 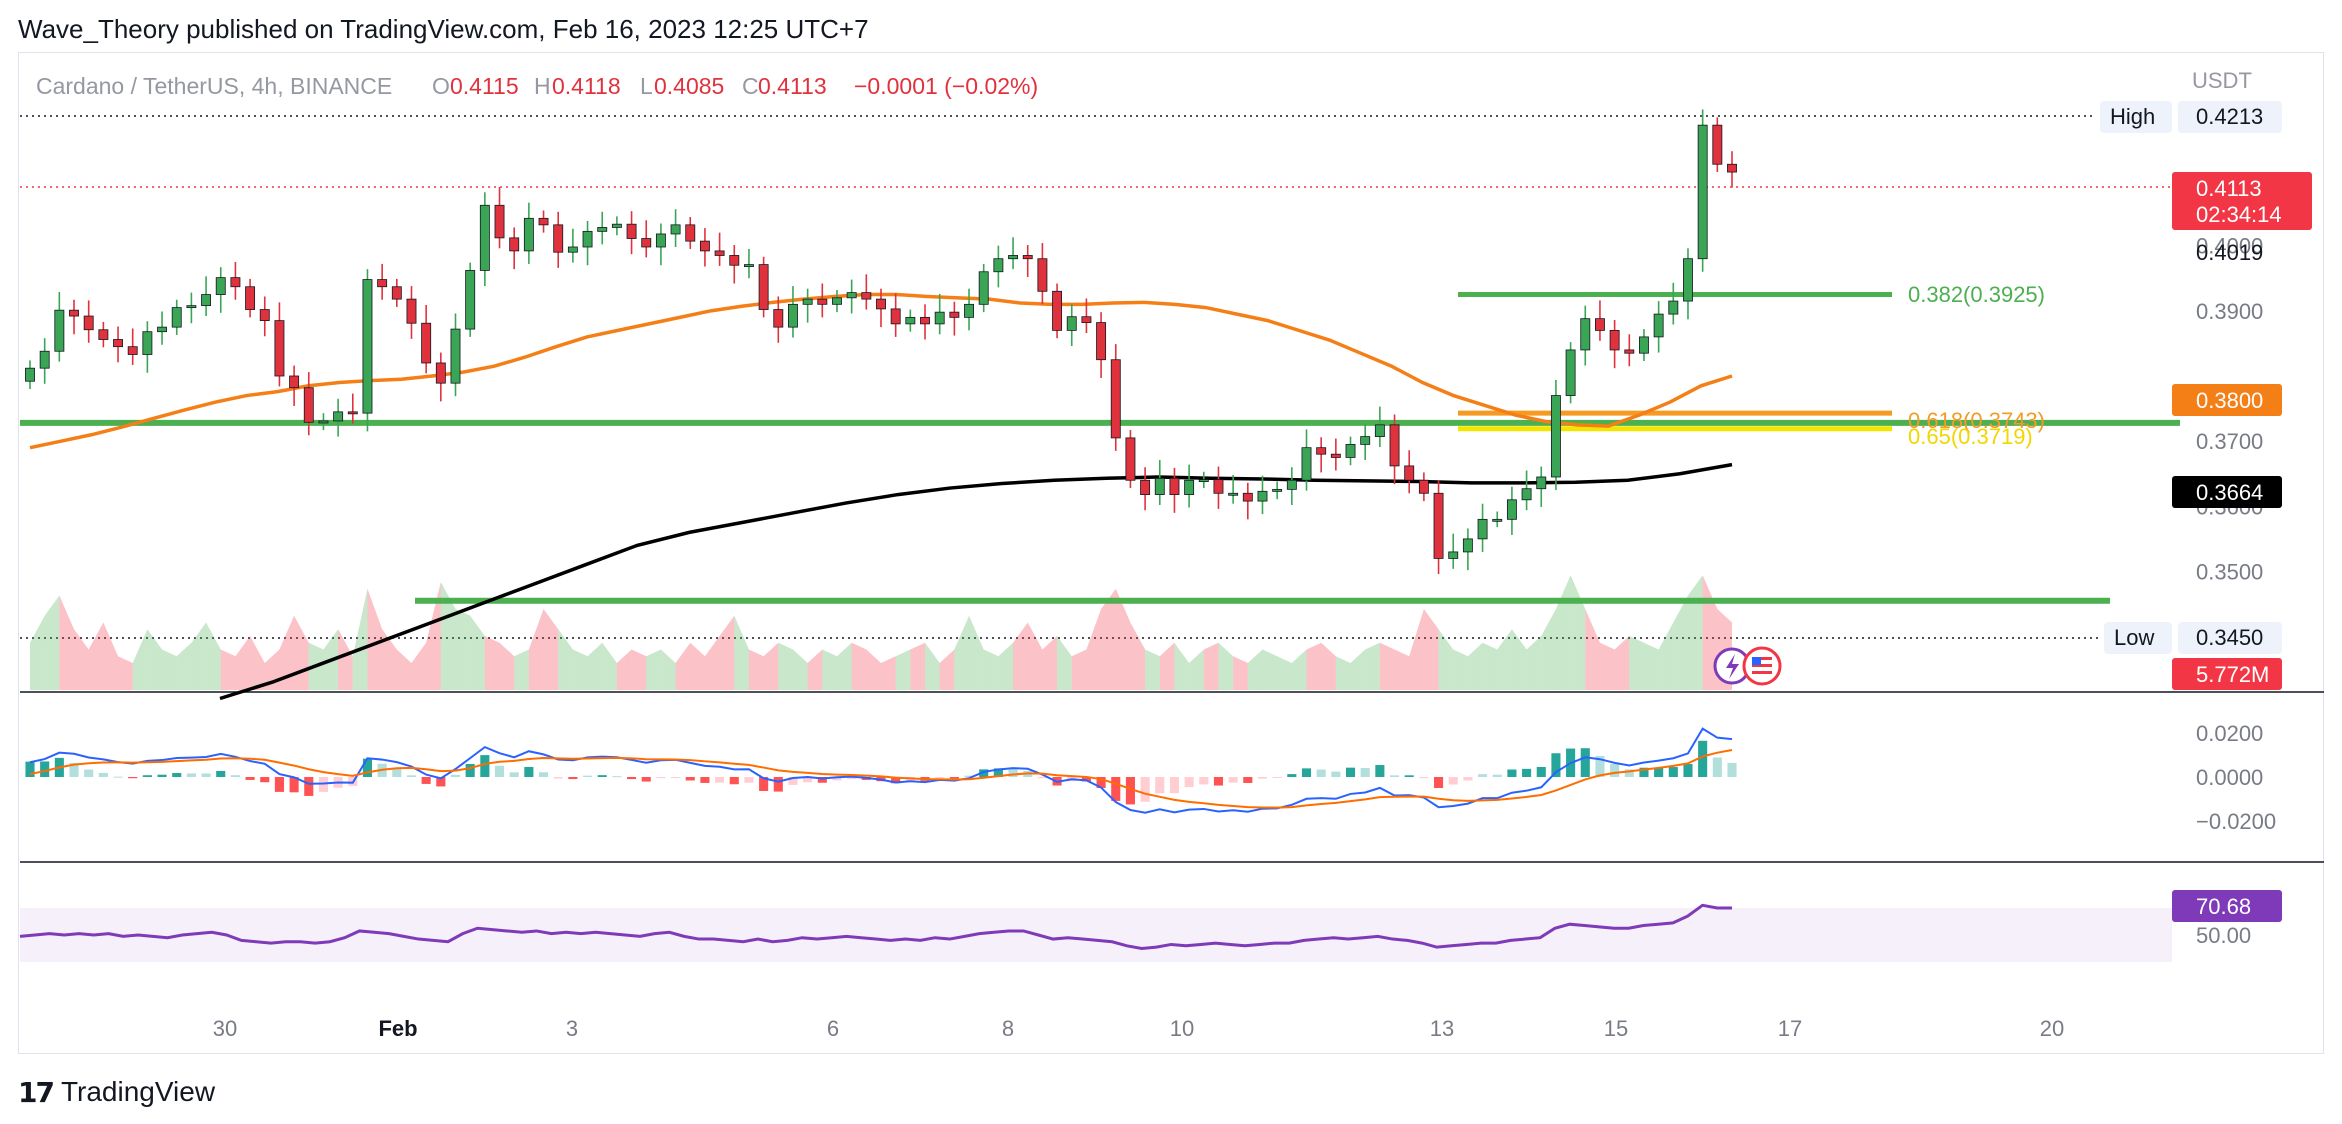 I want to click on y-tick-label: 0.3700, so click(x=2229, y=441).